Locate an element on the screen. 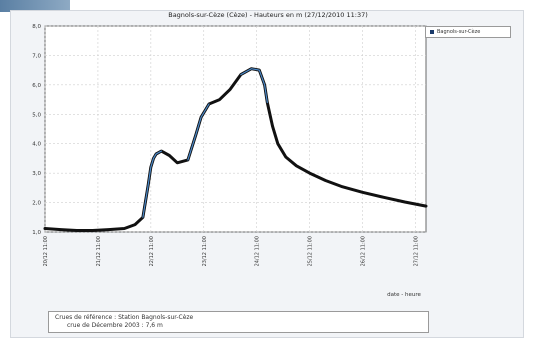  y-tick-label: 2,0 is located at coordinates (36, 204).